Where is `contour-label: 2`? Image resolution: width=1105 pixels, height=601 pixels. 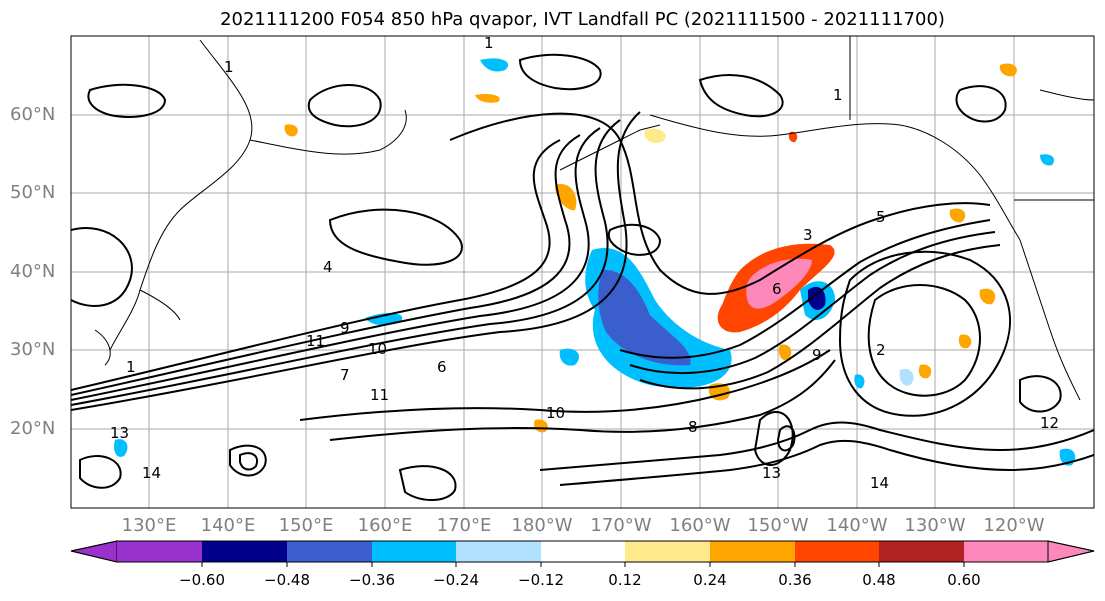
contour-label: 2 is located at coordinates (881, 350).